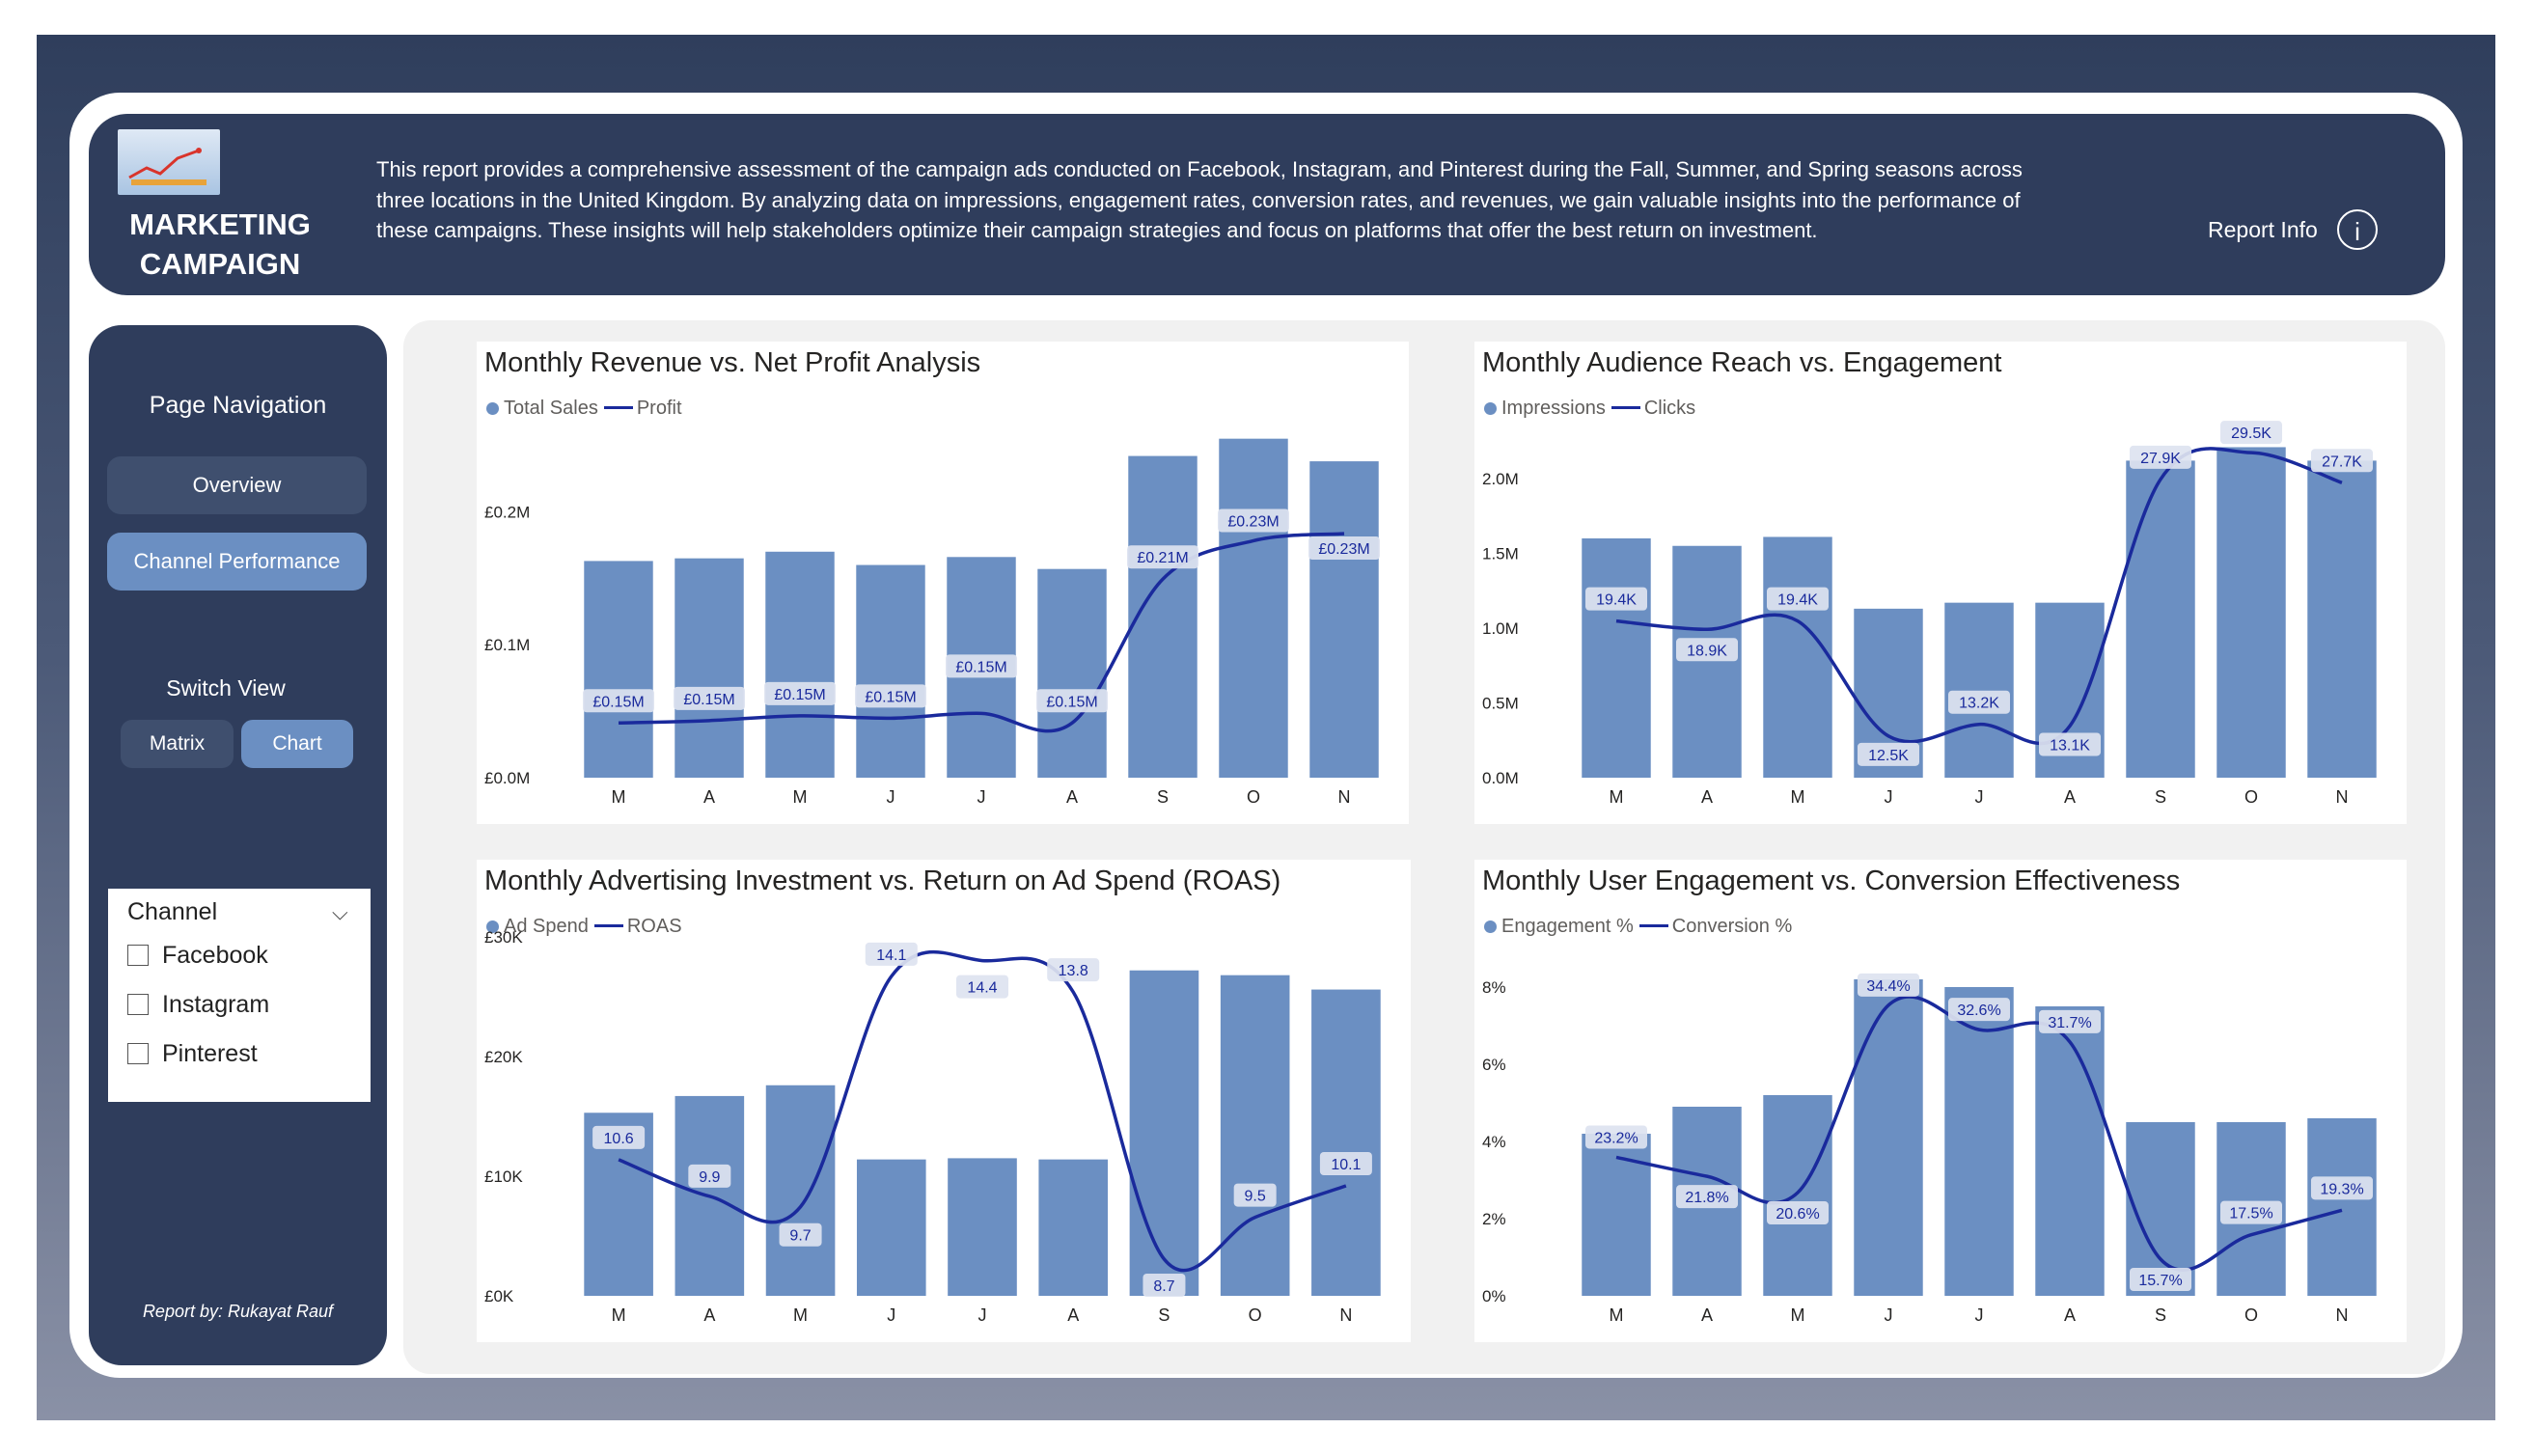 This screenshot has width=2533, height=1456. I want to click on page-title: MARKETING CAMPAIGN, so click(220, 245).